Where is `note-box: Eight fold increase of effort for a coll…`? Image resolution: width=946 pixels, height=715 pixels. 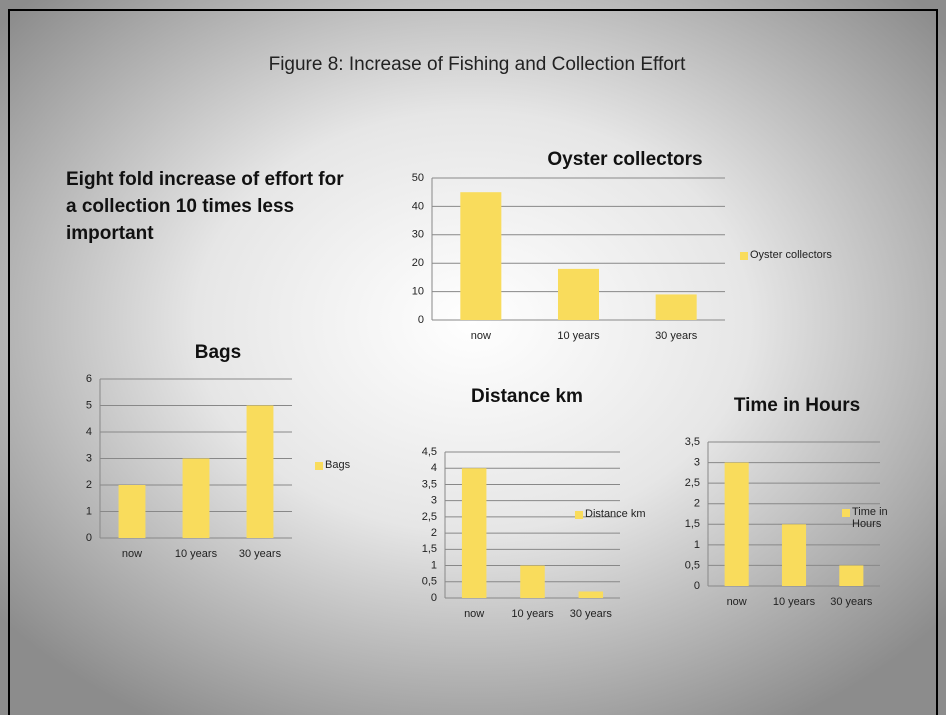 note-box: Eight fold increase of effort for a coll… is located at coordinates (205, 206).